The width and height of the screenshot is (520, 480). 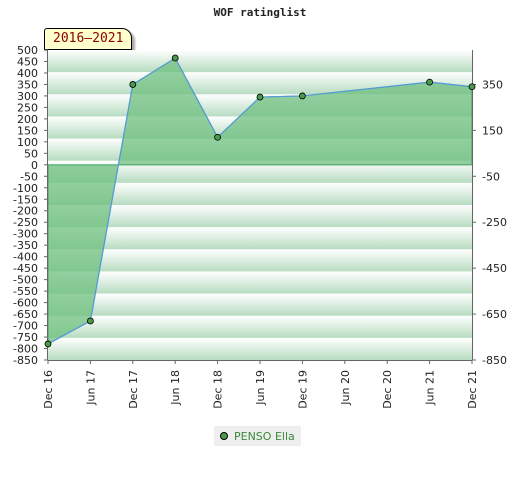 I want to click on y-right-tick-label: -450, so click(x=494, y=268).